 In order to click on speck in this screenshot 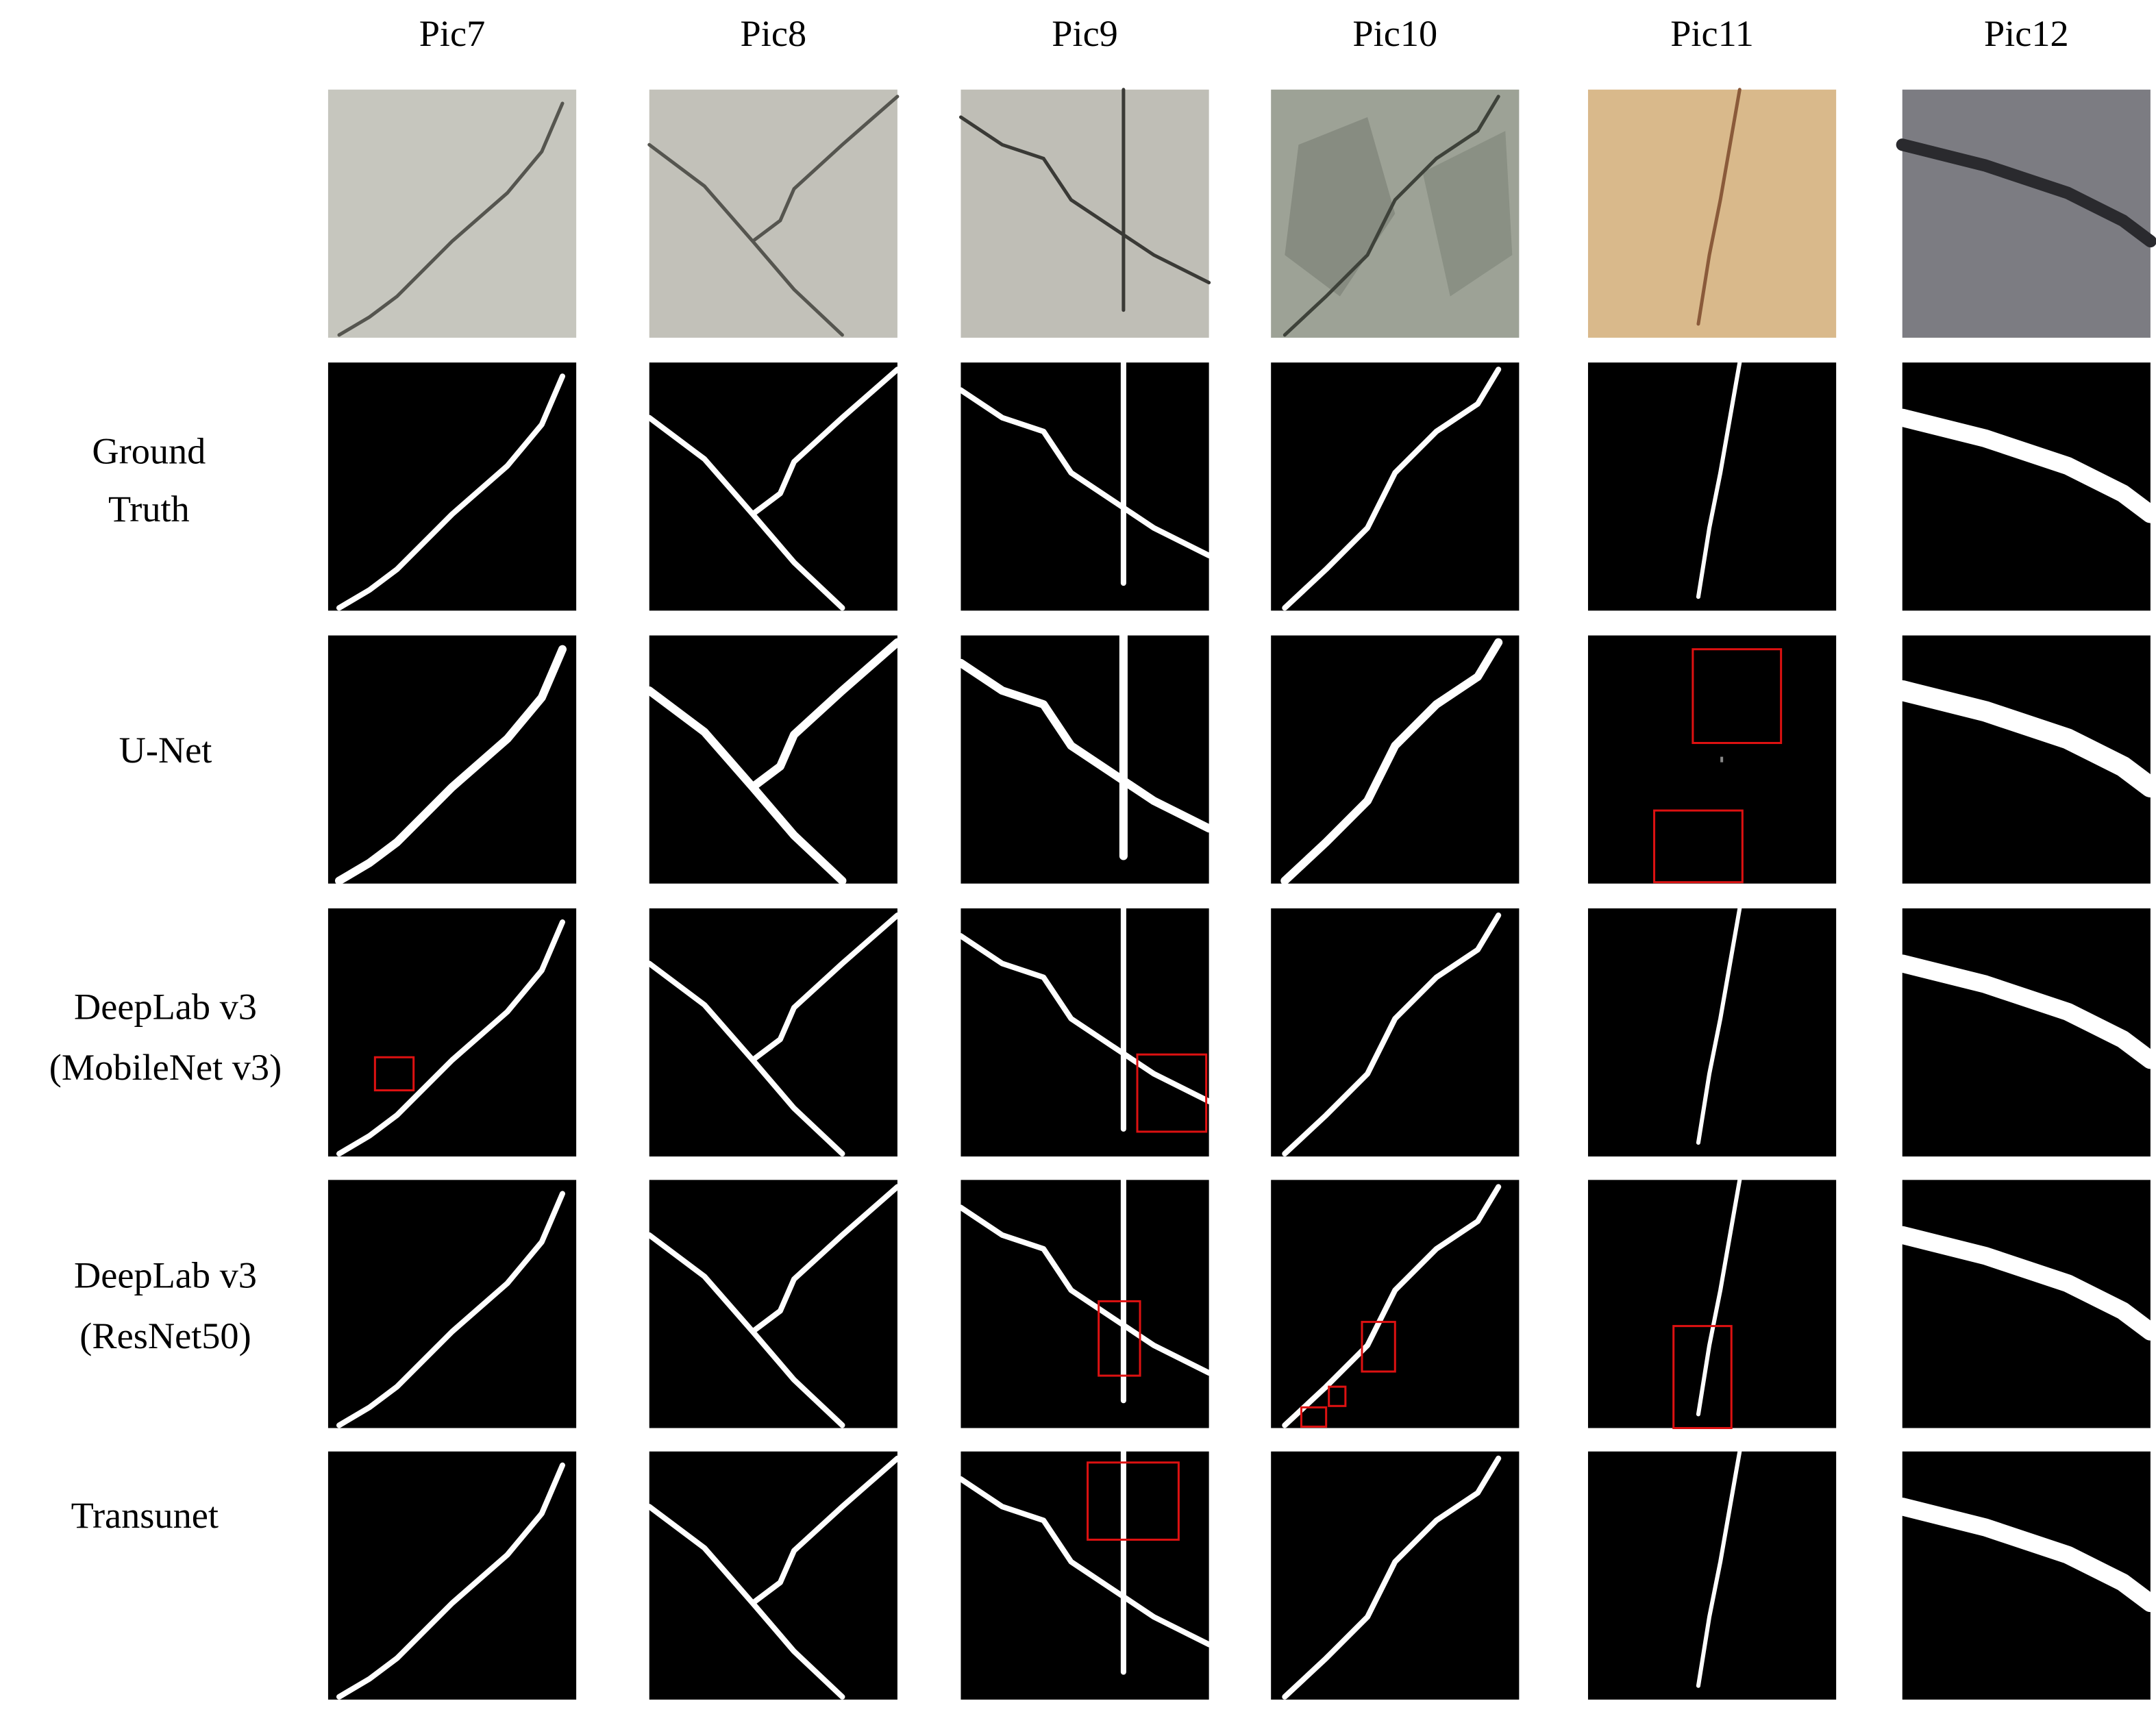, I will do `click(1722, 759)`.